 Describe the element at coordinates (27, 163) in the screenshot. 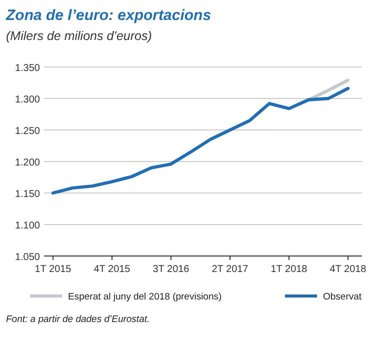

I see `y-tick-label: 1.200` at that location.